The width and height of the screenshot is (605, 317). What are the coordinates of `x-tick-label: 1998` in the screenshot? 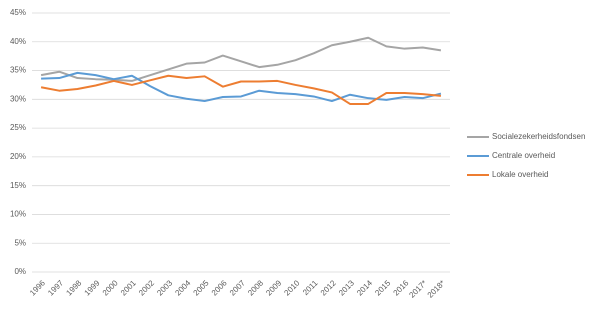 It's located at (73, 287).